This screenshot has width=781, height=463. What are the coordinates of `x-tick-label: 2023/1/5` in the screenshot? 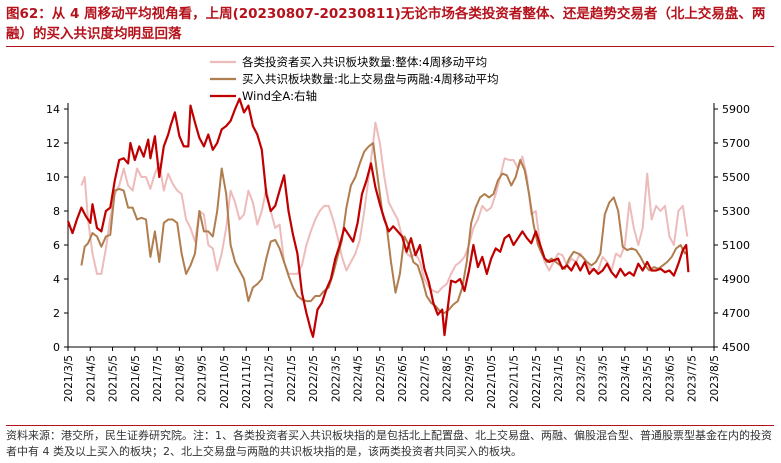 It's located at (559, 378).